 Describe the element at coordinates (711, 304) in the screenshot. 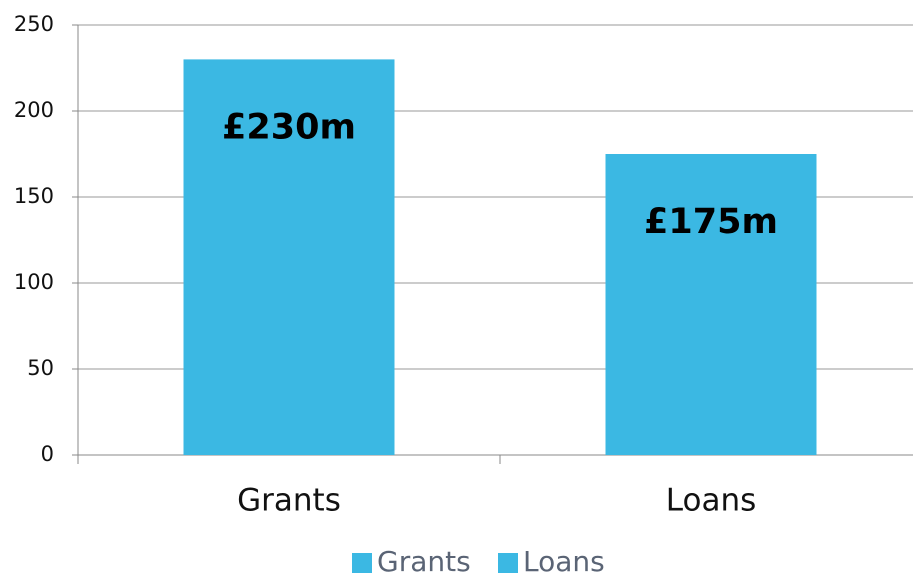

I see `bar` at that location.